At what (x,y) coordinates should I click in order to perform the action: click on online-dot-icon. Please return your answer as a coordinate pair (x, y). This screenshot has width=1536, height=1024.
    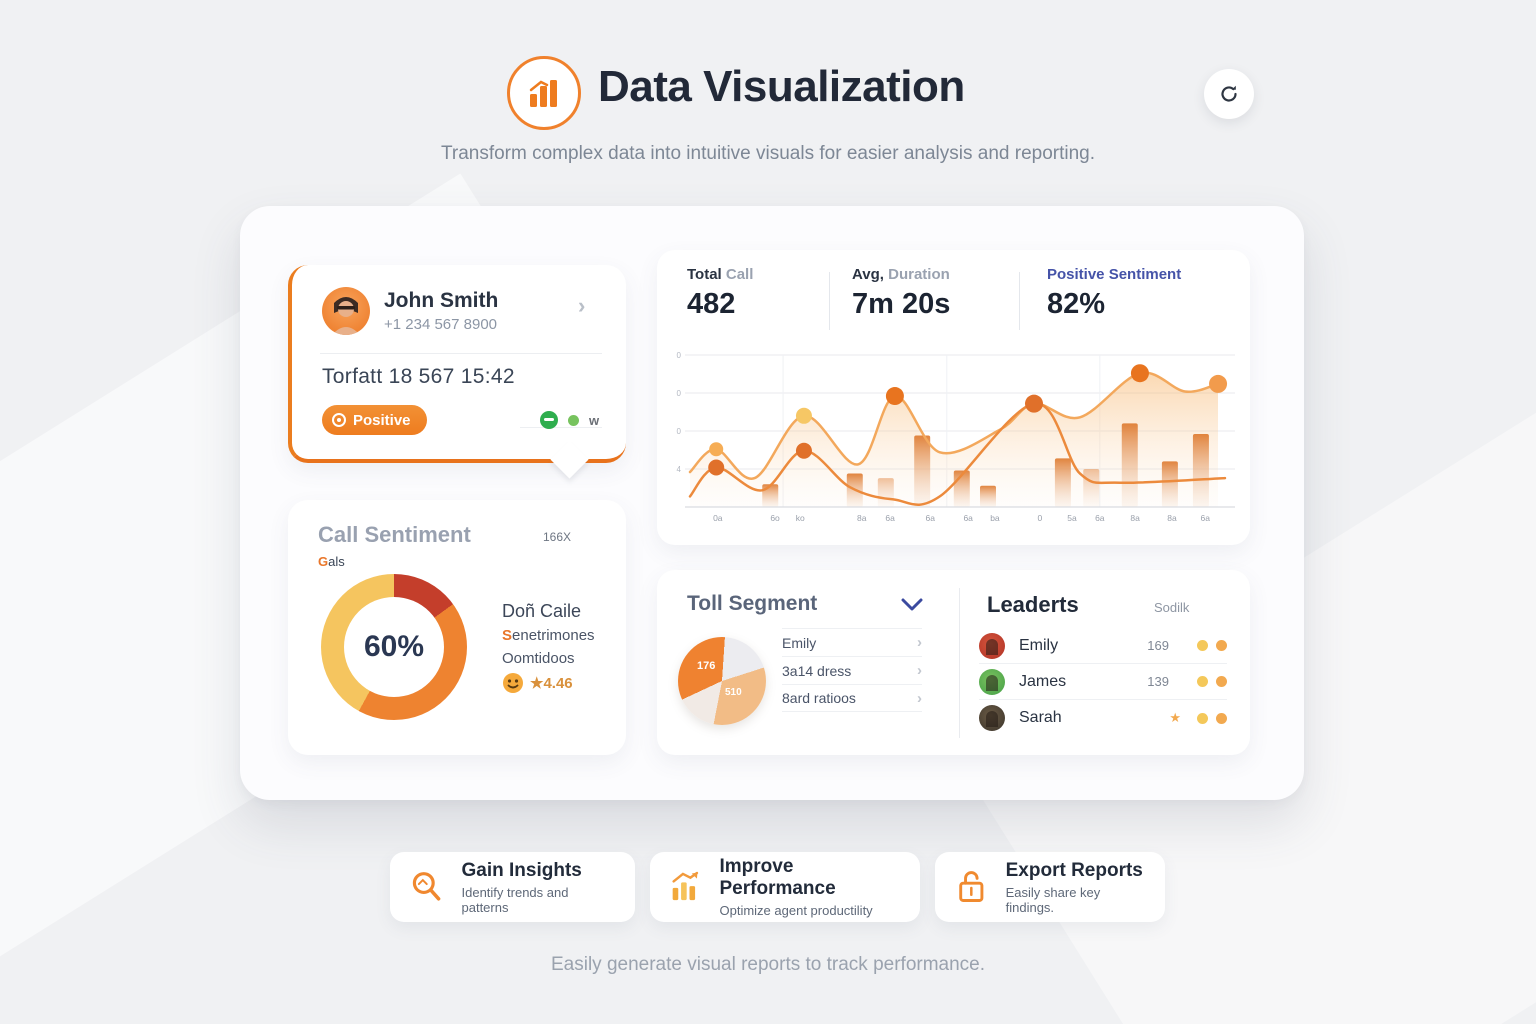
    Looking at the image, I should click on (573, 420).